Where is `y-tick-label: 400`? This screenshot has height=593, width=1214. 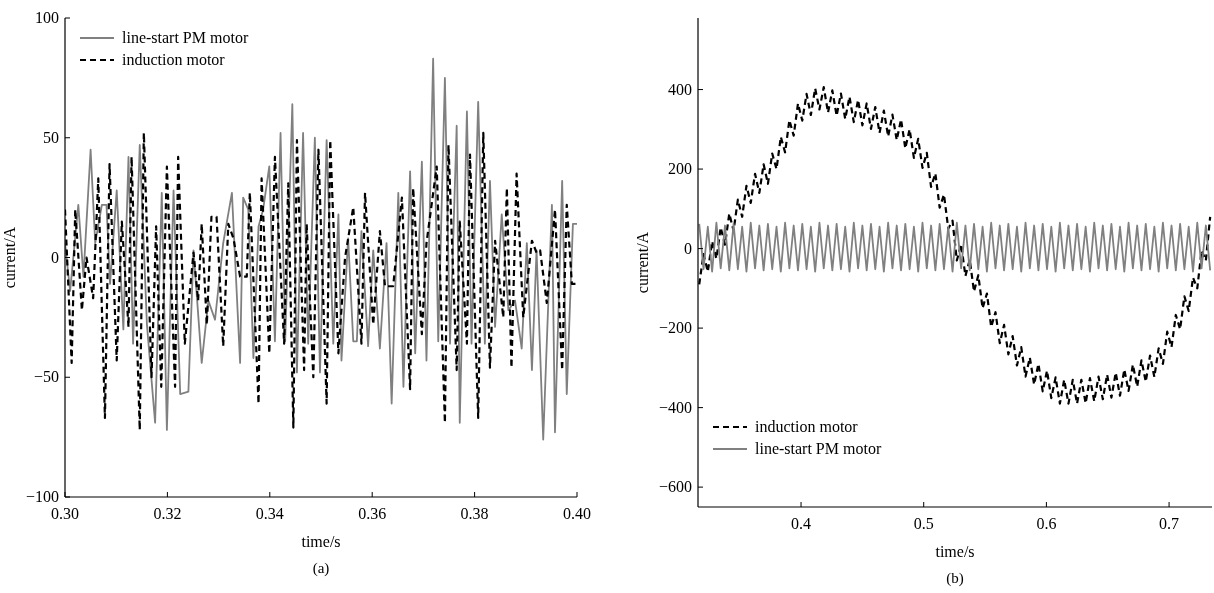 y-tick-label: 400 is located at coordinates (680, 89).